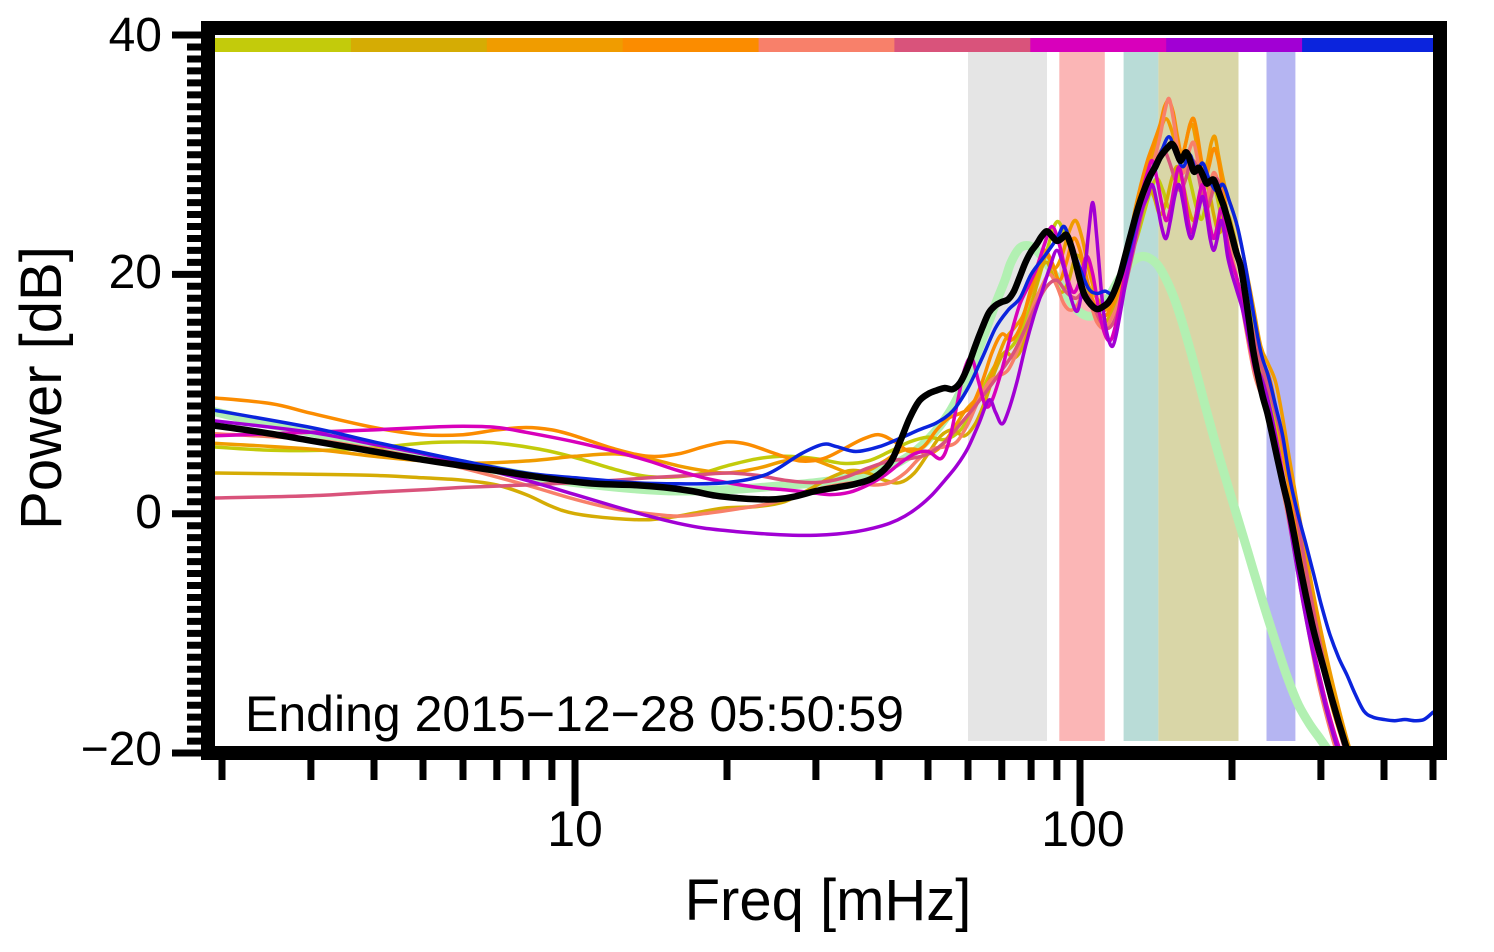  What do you see at coordinates (41, 388) in the screenshot?
I see `y-axis-title: Power [dB]` at bounding box center [41, 388].